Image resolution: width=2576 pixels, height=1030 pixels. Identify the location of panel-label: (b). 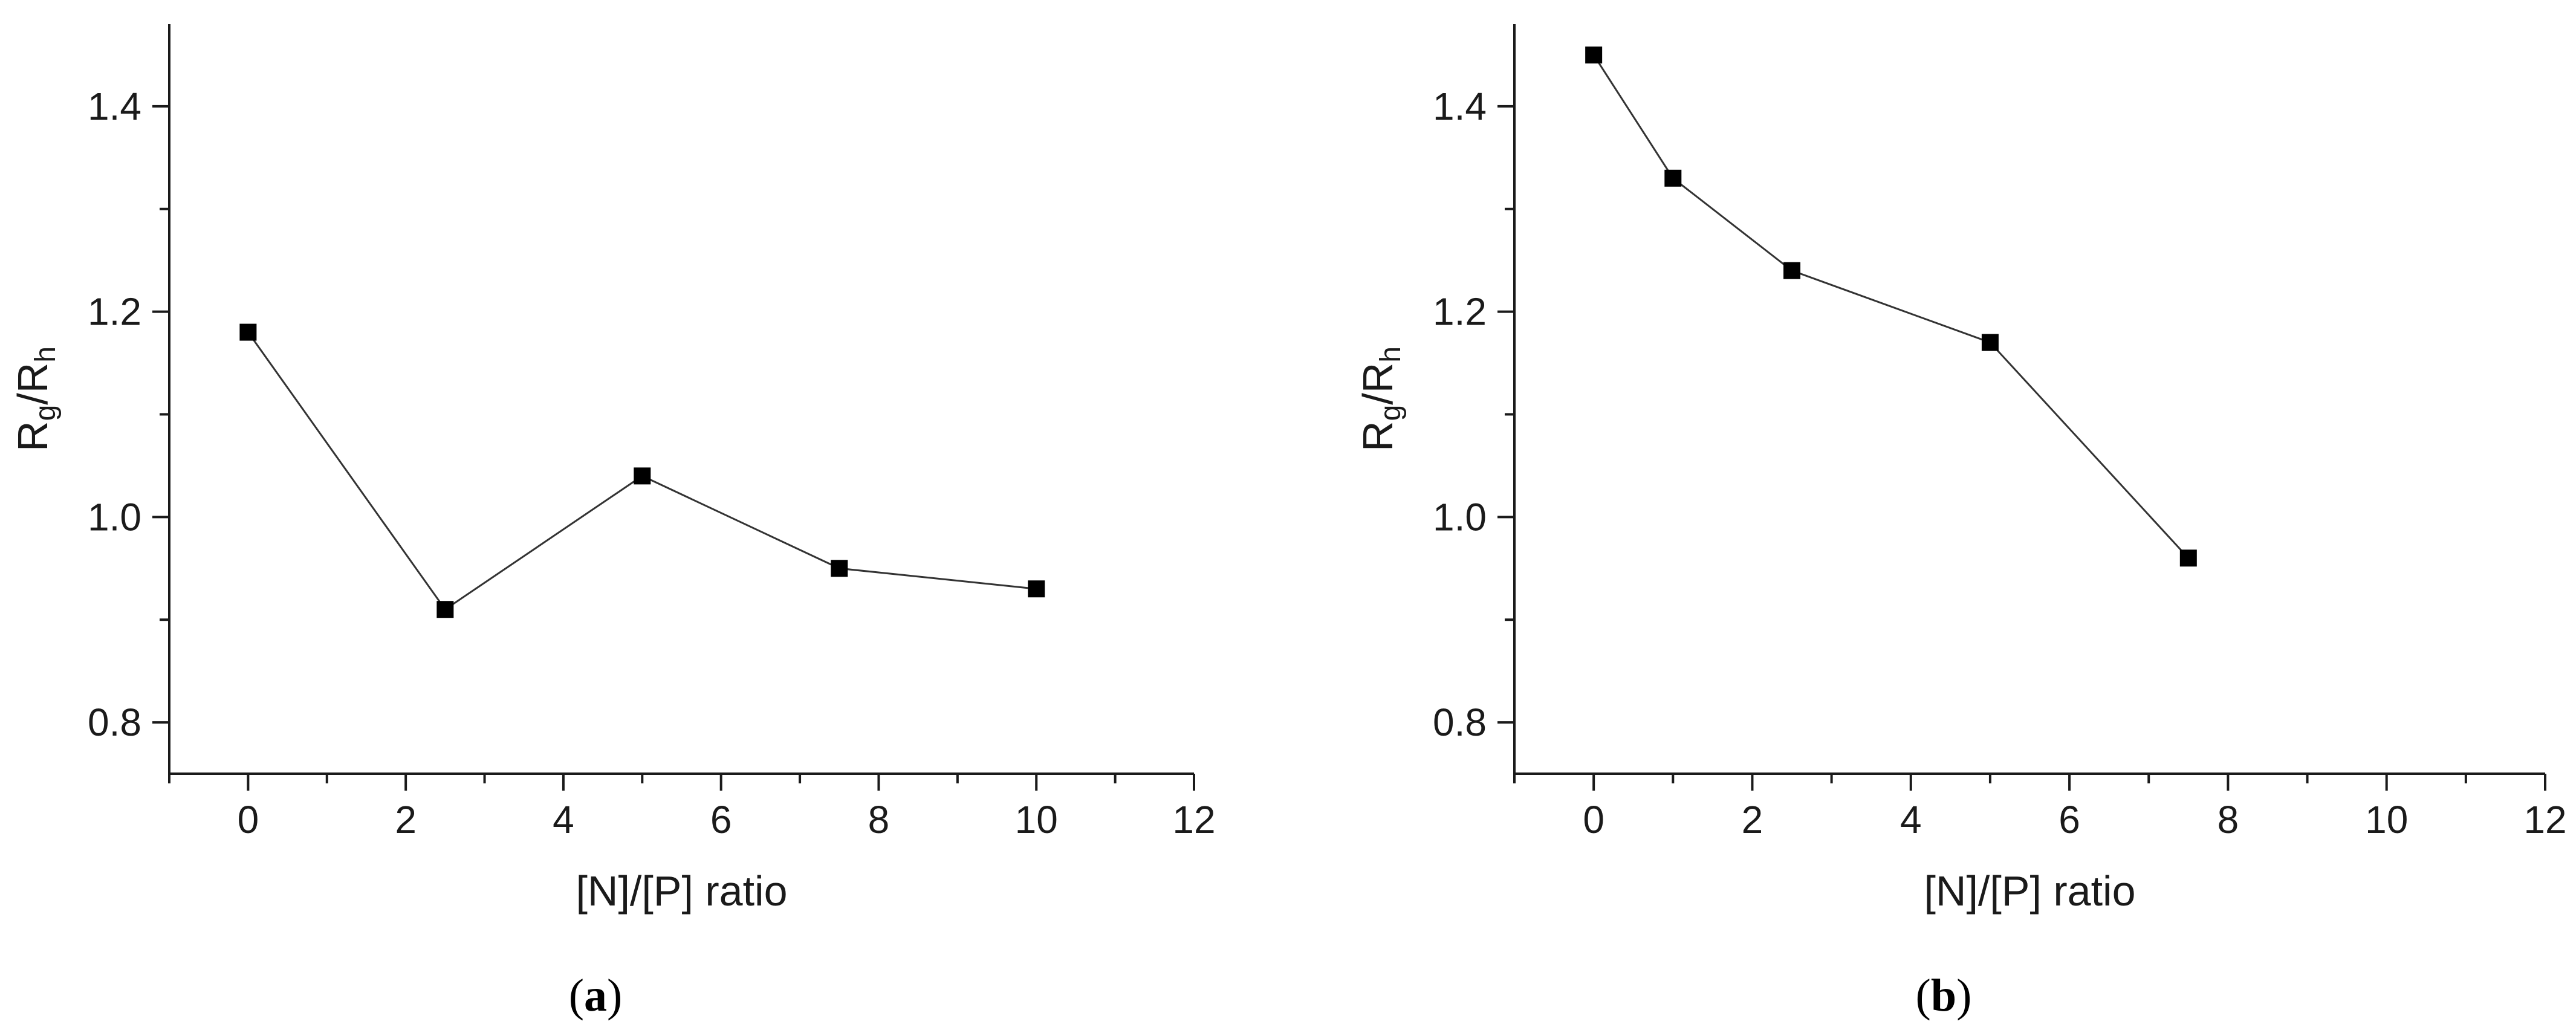
(1944, 996).